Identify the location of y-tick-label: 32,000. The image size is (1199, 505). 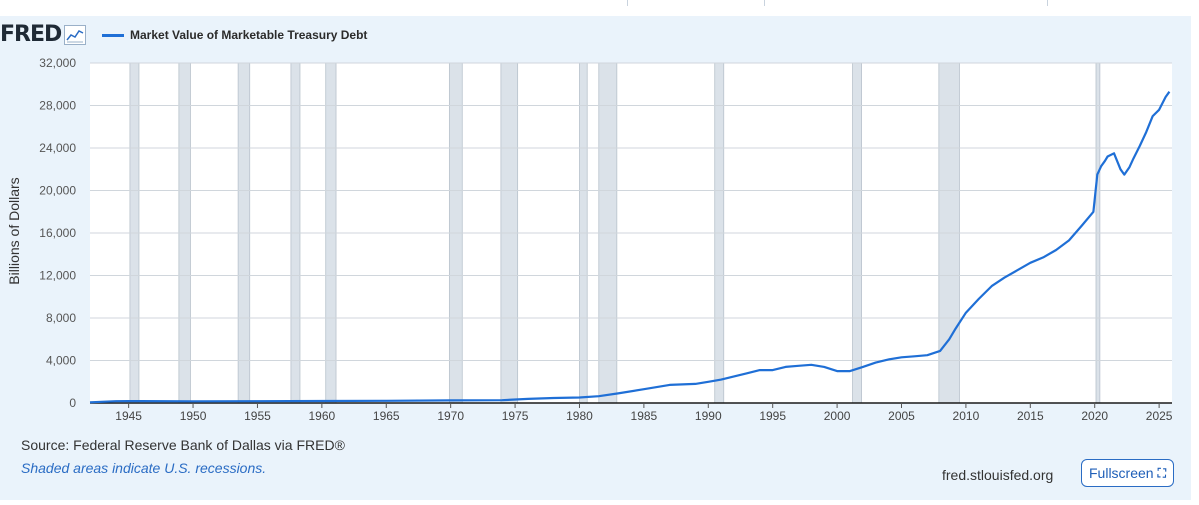
(57, 63).